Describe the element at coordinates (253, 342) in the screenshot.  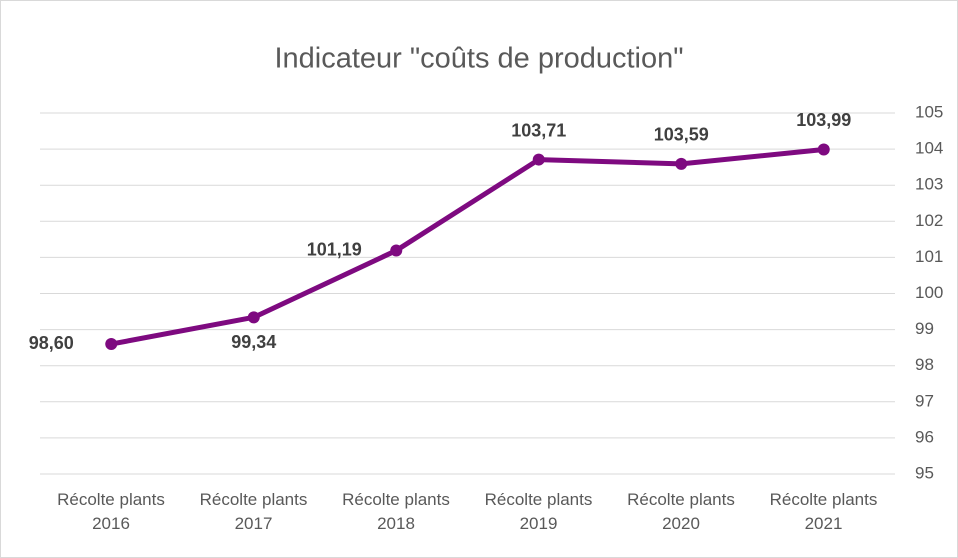
I see `data-label: 99,34` at that location.